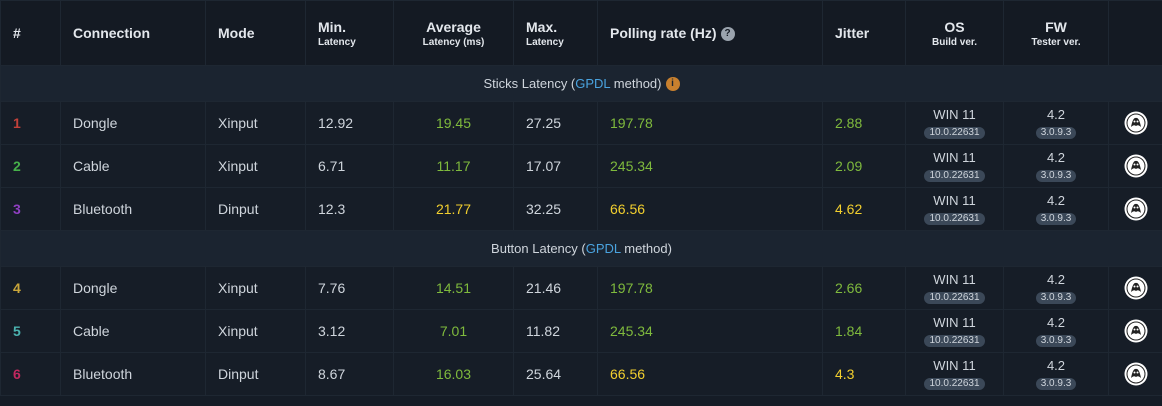 The height and width of the screenshot is (406, 1162). I want to click on column-header: FW Tester ver., so click(1056, 33).